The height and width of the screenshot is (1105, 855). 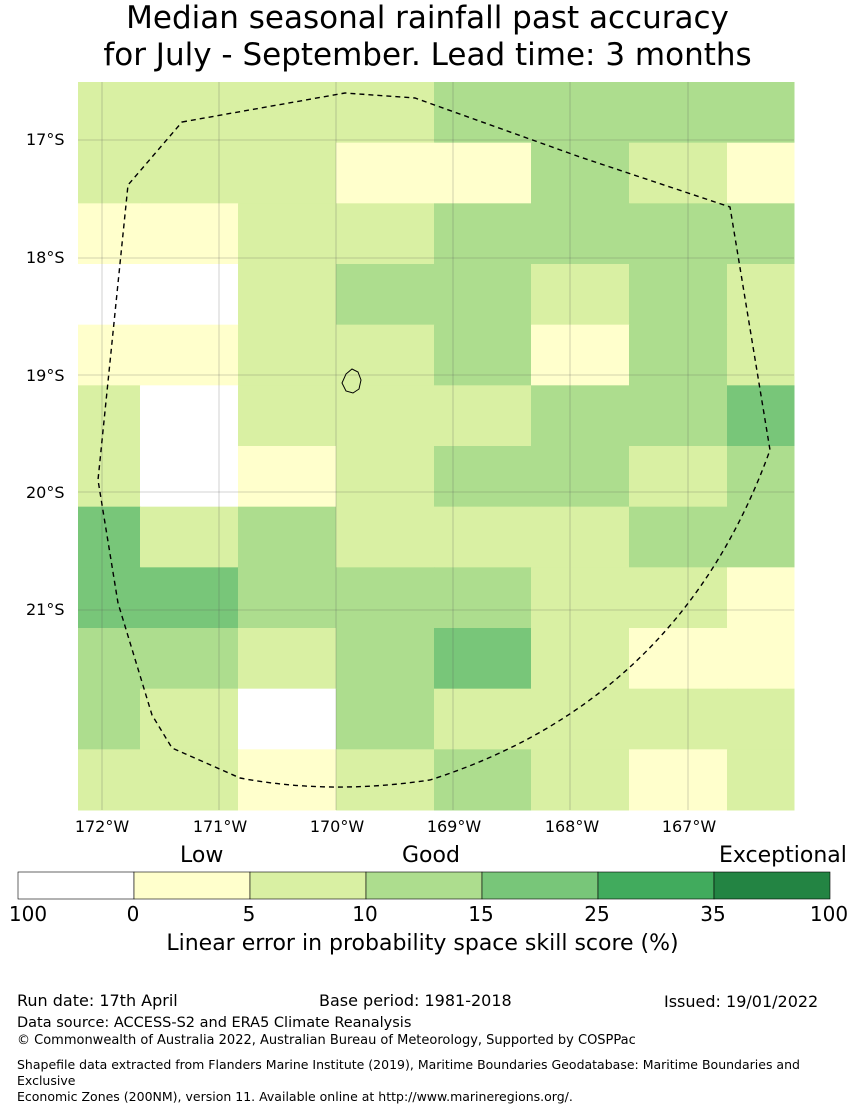 I want to click on lon-label-170w: 170°W, so click(x=337, y=826).